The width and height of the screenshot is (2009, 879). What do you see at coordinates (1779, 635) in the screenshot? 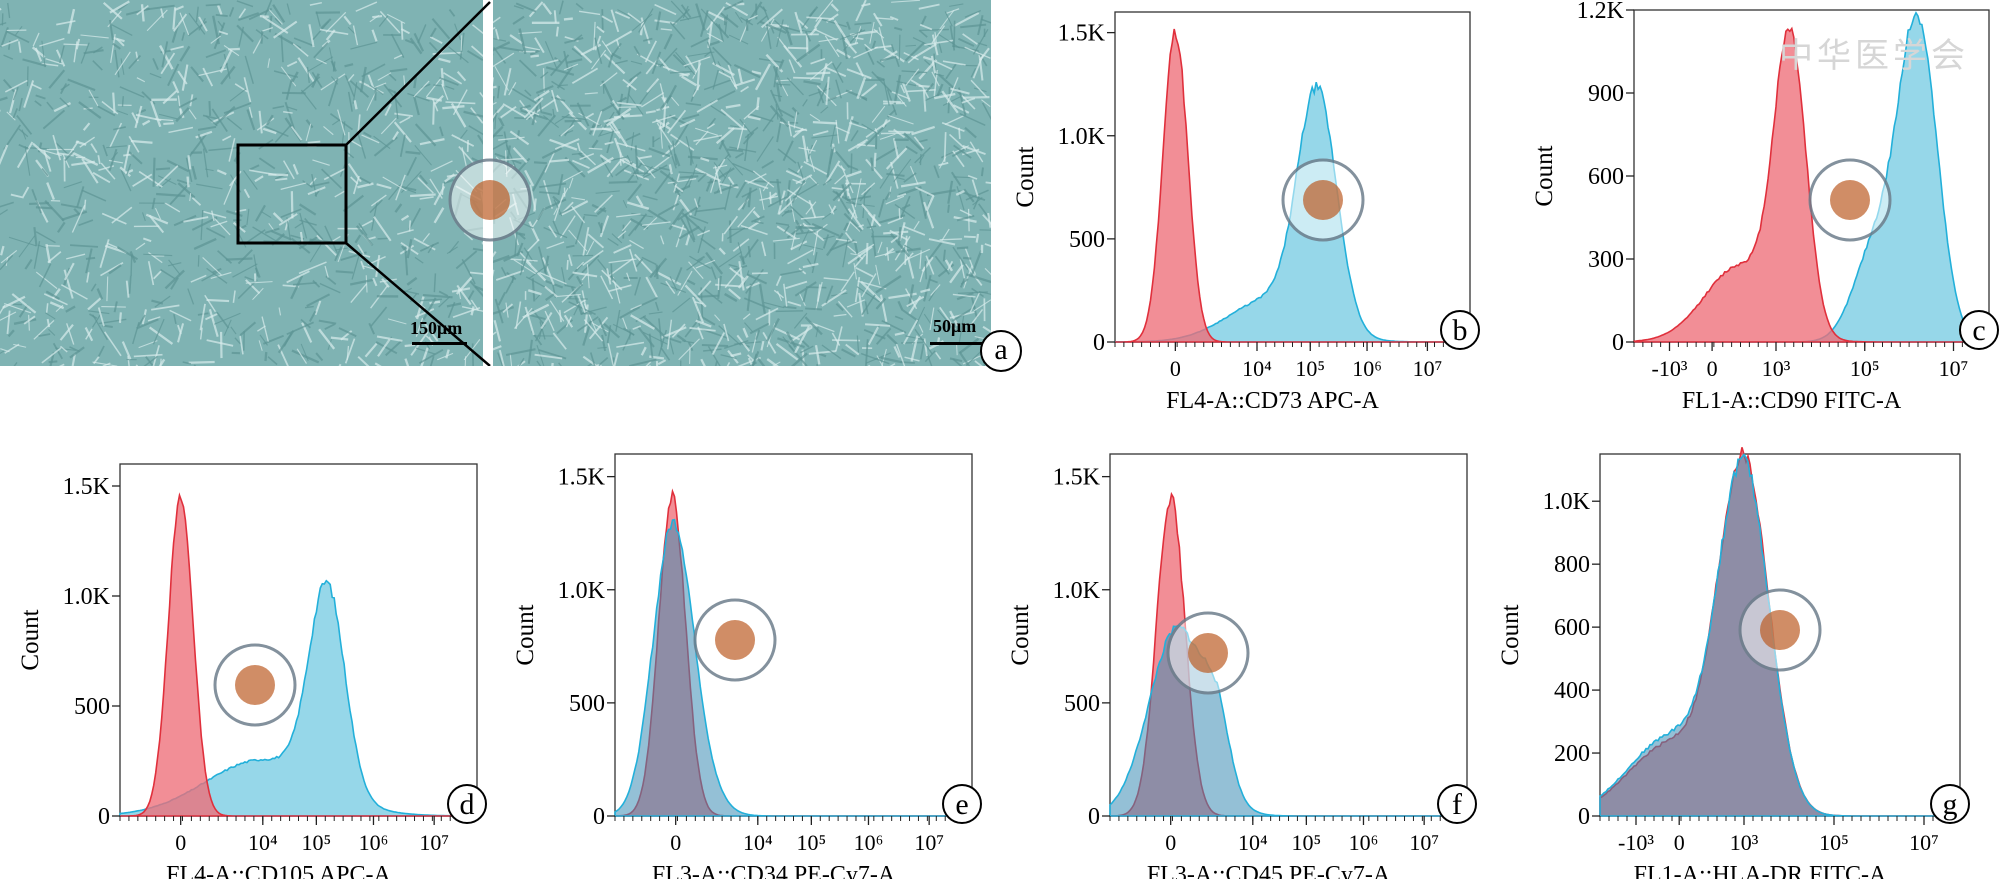
I see `histogram-antibody` at bounding box center [1779, 635].